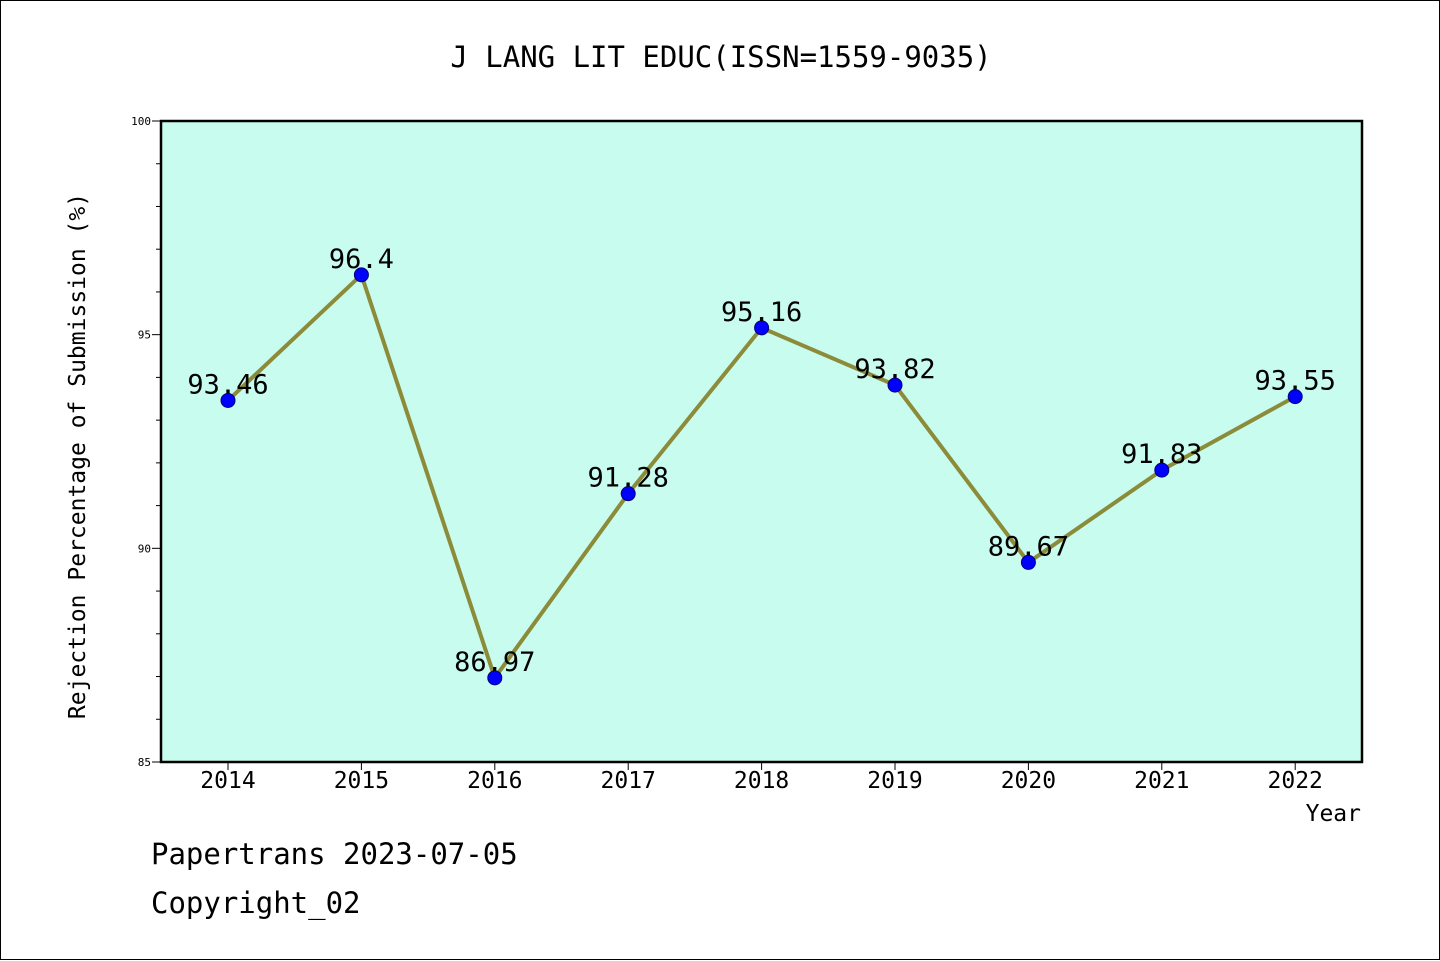 The image size is (1440, 961). I want to click on data-label: 93.55, so click(1295, 381).